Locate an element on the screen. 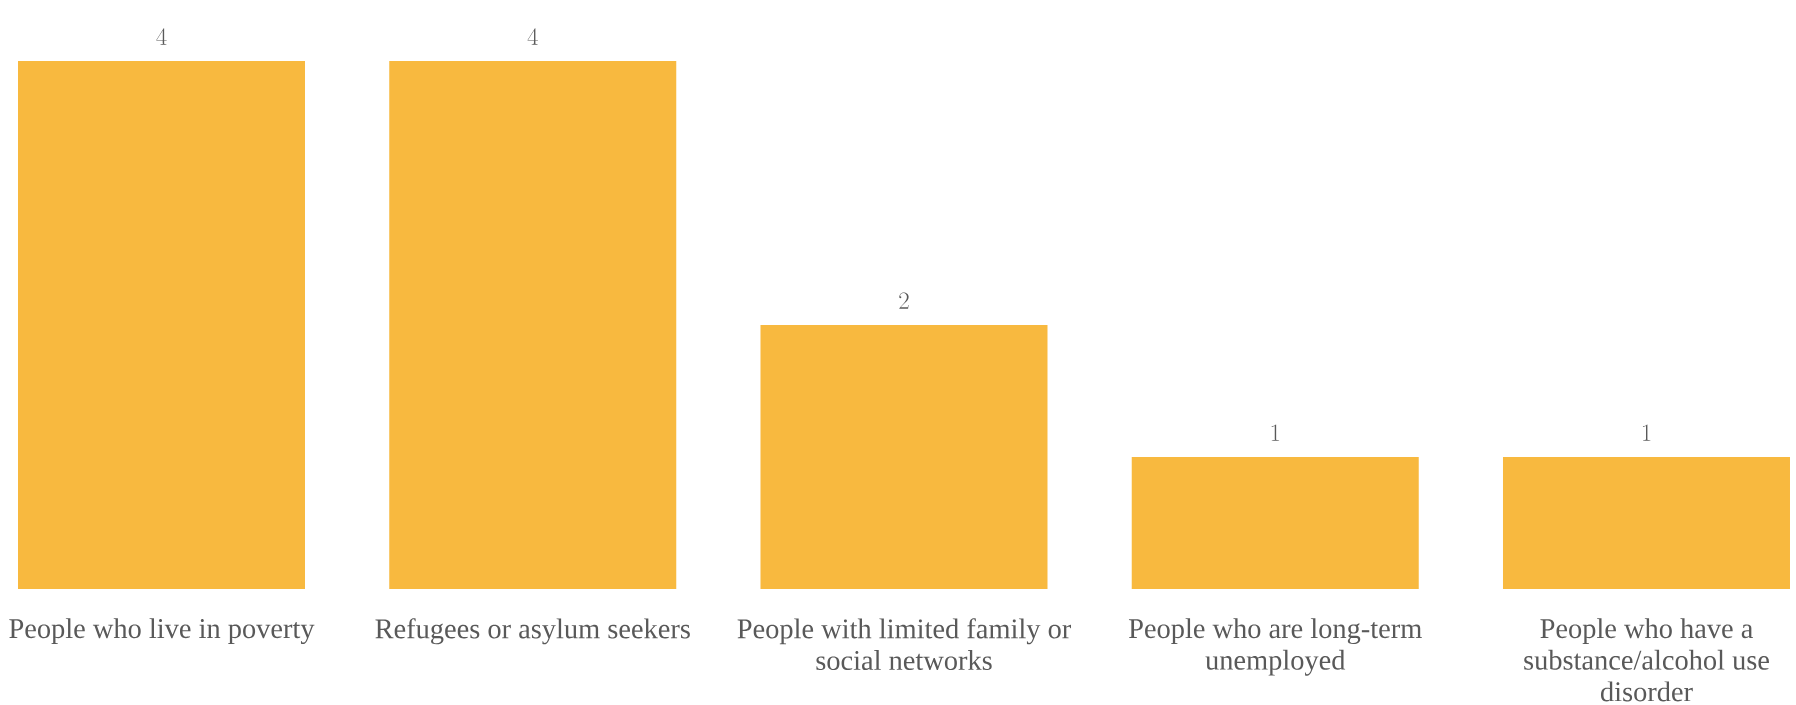 The width and height of the screenshot is (1796, 705). data-label: 2 is located at coordinates (904, 300).